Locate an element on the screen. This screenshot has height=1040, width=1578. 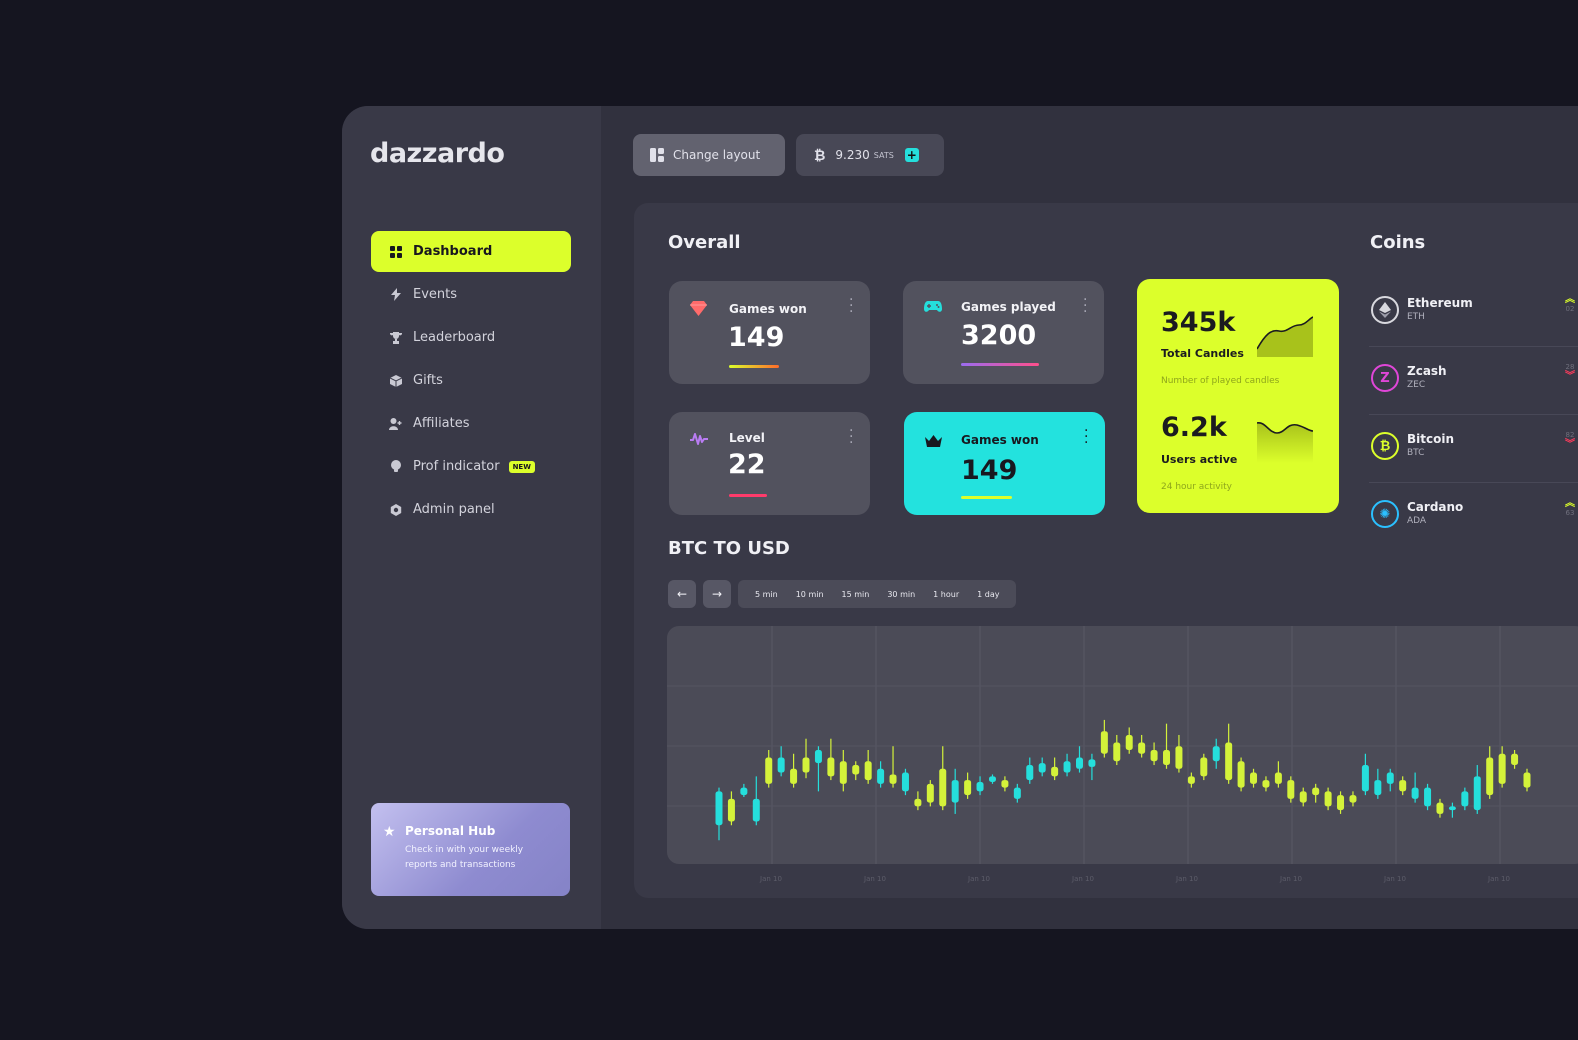
x-tick-label: Jan 10 is located at coordinates (1395, 879).